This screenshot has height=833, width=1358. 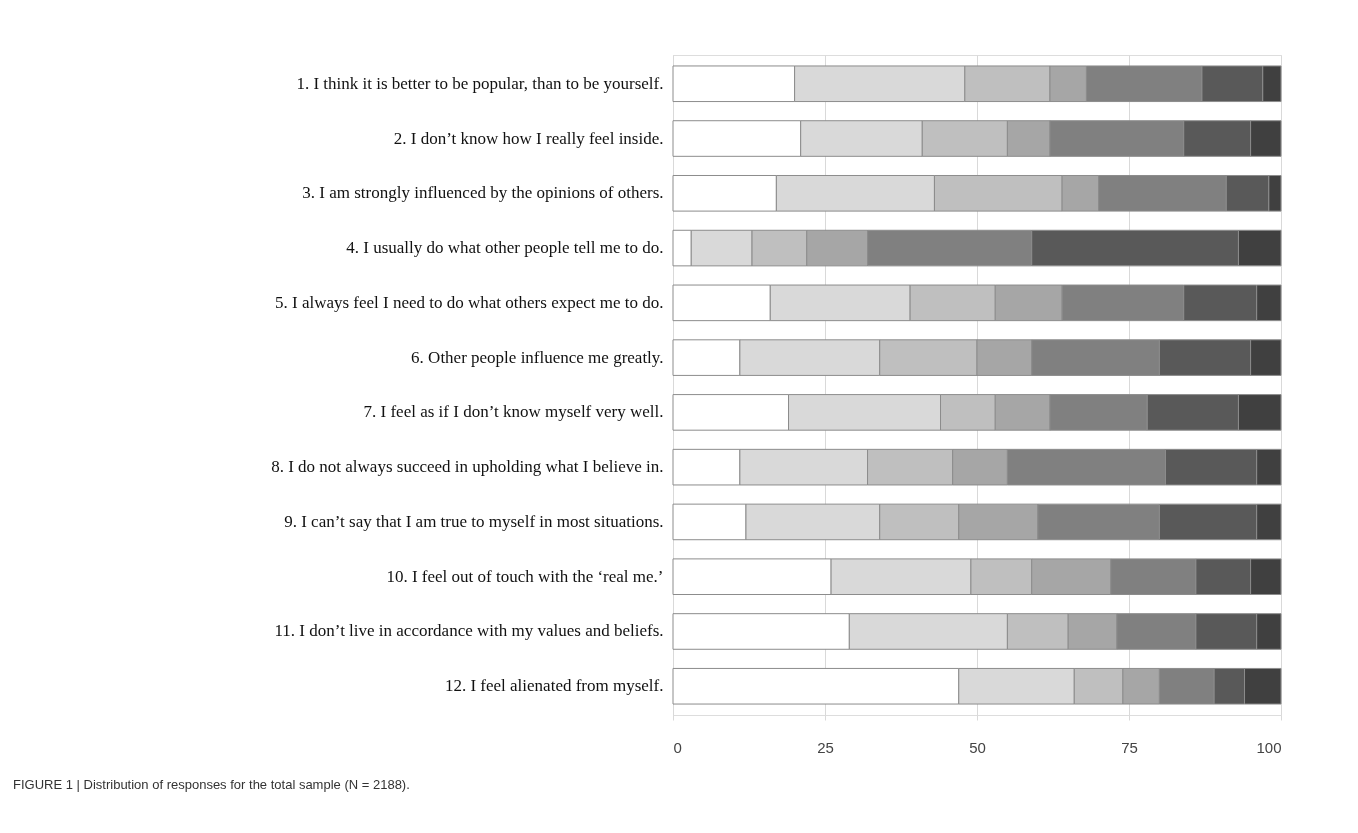 What do you see at coordinates (1129, 747) in the screenshot?
I see `x-tick-label: 75` at bounding box center [1129, 747].